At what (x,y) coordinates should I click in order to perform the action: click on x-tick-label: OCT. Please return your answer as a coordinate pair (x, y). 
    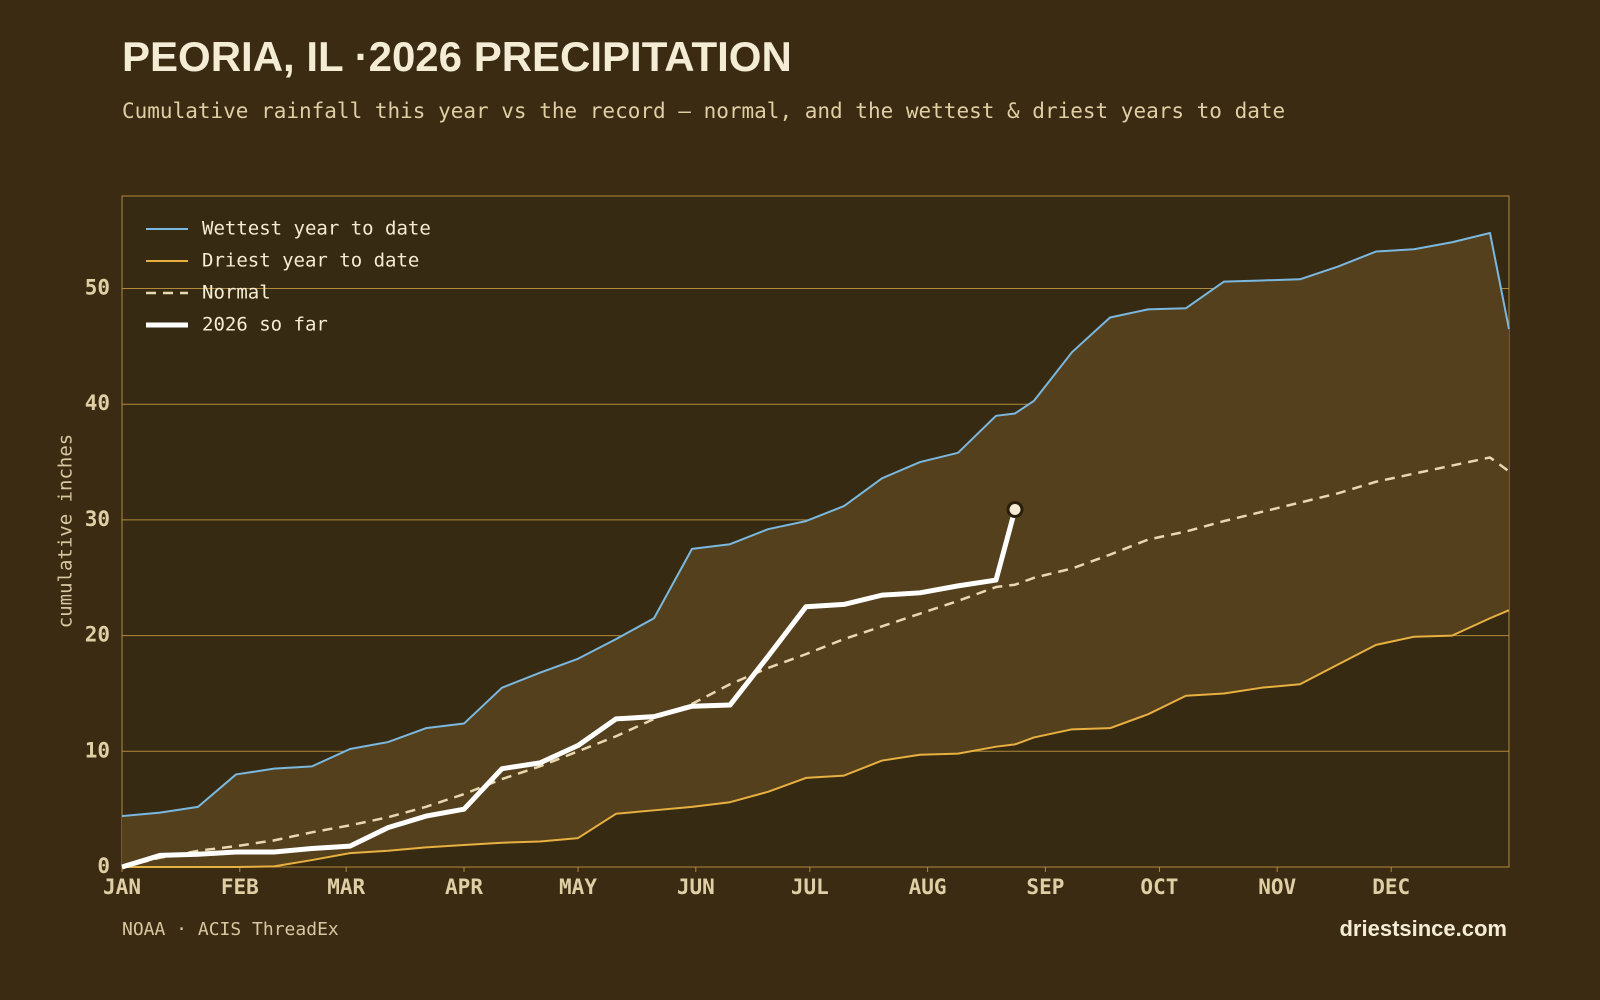
    Looking at the image, I should click on (1159, 887).